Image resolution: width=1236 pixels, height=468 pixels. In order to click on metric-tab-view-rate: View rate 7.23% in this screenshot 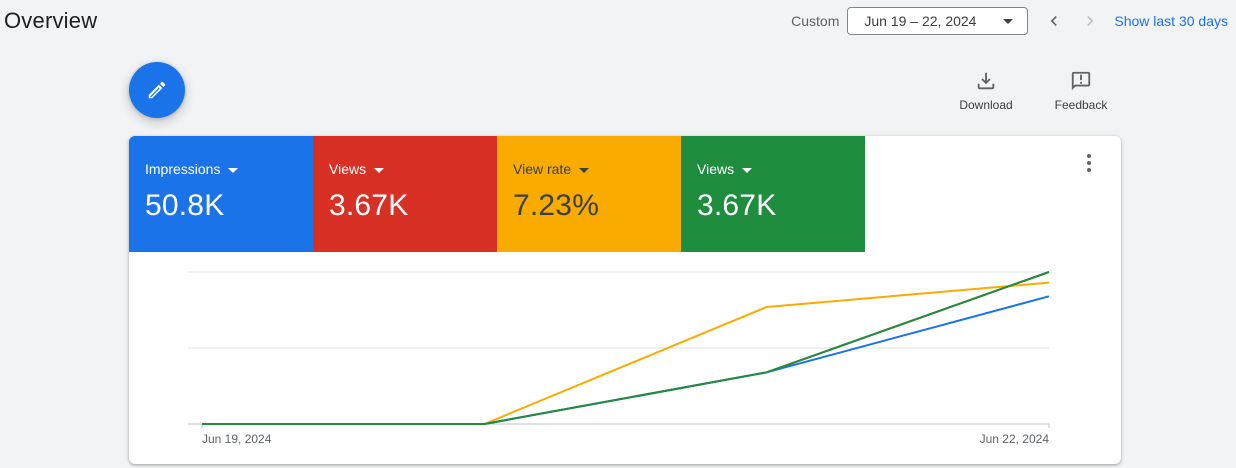, I will do `click(589, 194)`.